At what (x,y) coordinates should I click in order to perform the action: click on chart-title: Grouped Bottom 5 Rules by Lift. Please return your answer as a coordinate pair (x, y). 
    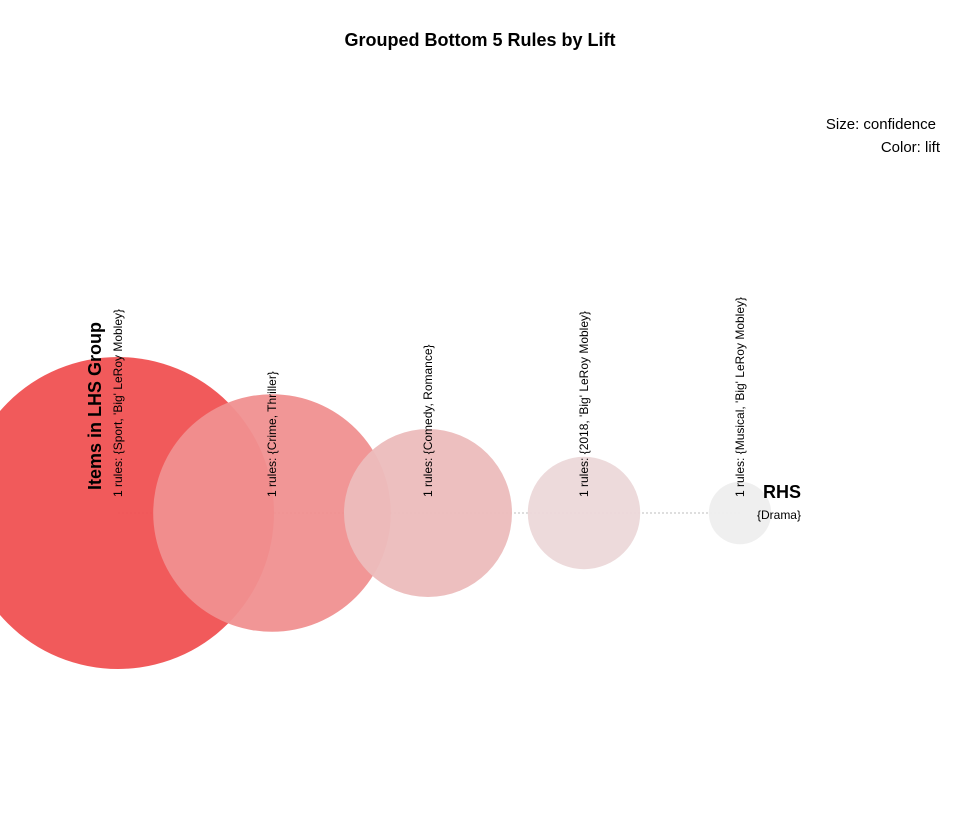
    Looking at the image, I should click on (479, 40).